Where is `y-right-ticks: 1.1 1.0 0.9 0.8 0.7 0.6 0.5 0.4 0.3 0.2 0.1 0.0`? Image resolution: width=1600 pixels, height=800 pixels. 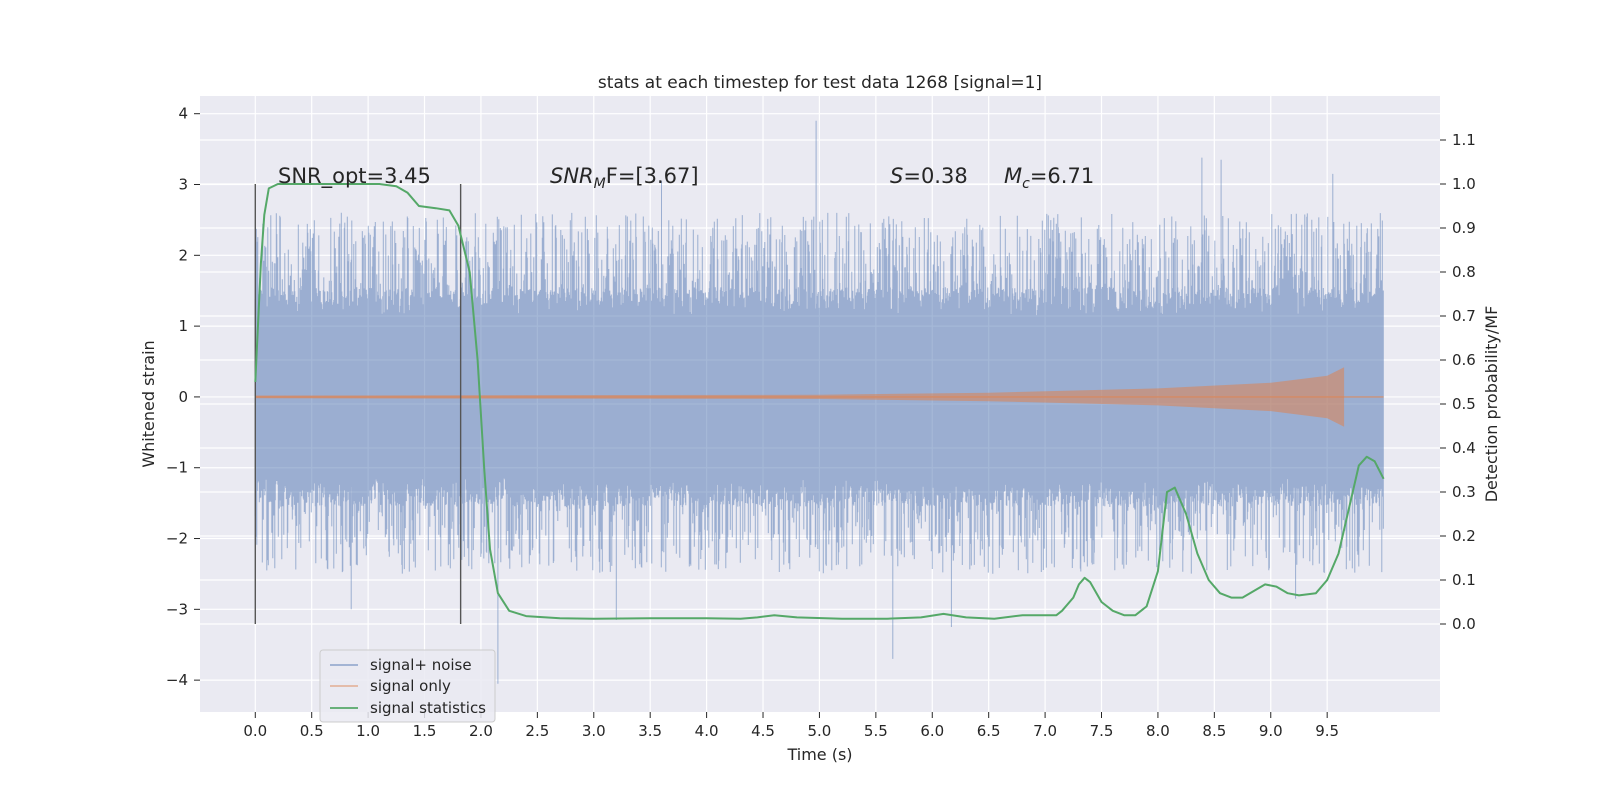 y-right-ticks: 1.1 1.0 0.9 0.8 0.7 0.6 0.5 0.4 0.3 0.2 0.1 0.0 is located at coordinates (1458, 382).